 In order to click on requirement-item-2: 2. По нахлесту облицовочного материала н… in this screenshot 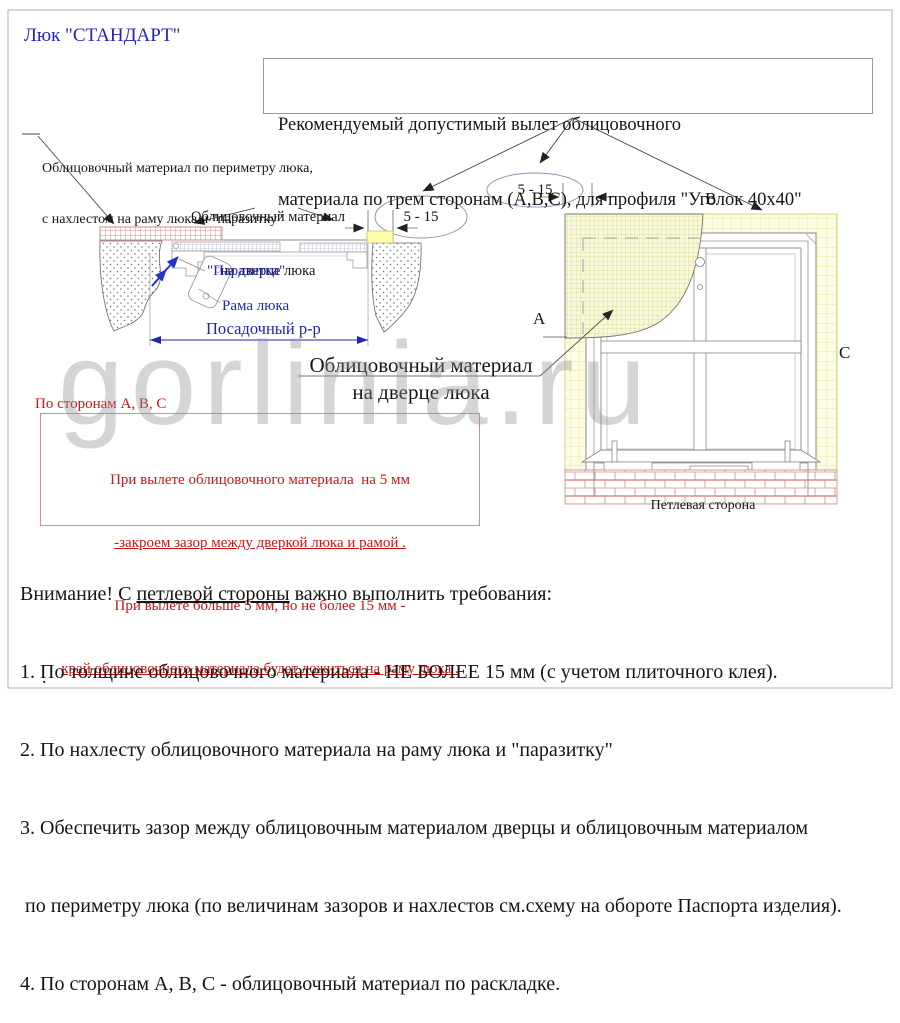, I will do `click(316, 750)`.